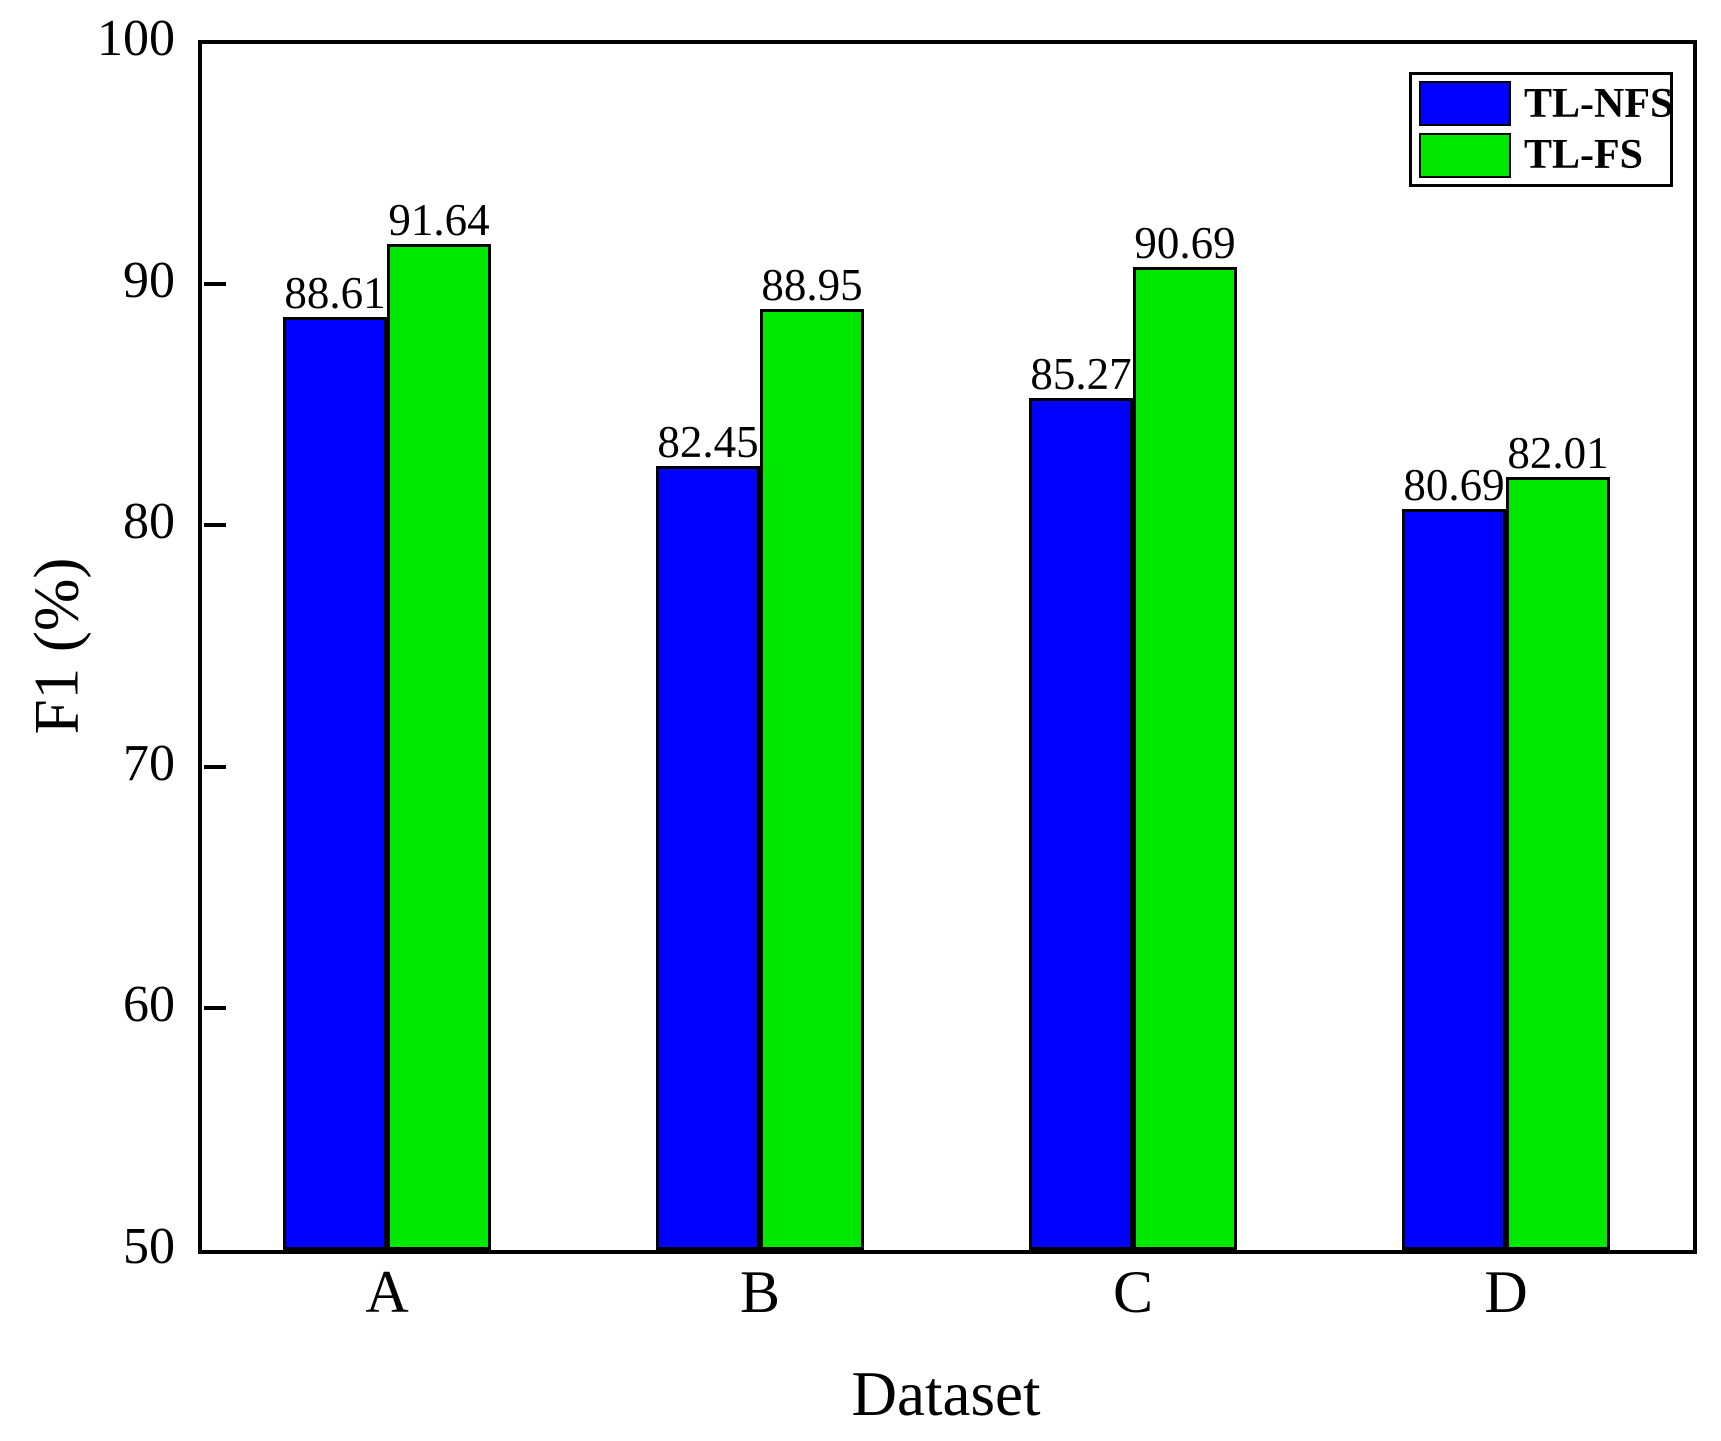  Describe the element at coordinates (439, 747) in the screenshot. I see `bar-TL-FS-A` at that location.